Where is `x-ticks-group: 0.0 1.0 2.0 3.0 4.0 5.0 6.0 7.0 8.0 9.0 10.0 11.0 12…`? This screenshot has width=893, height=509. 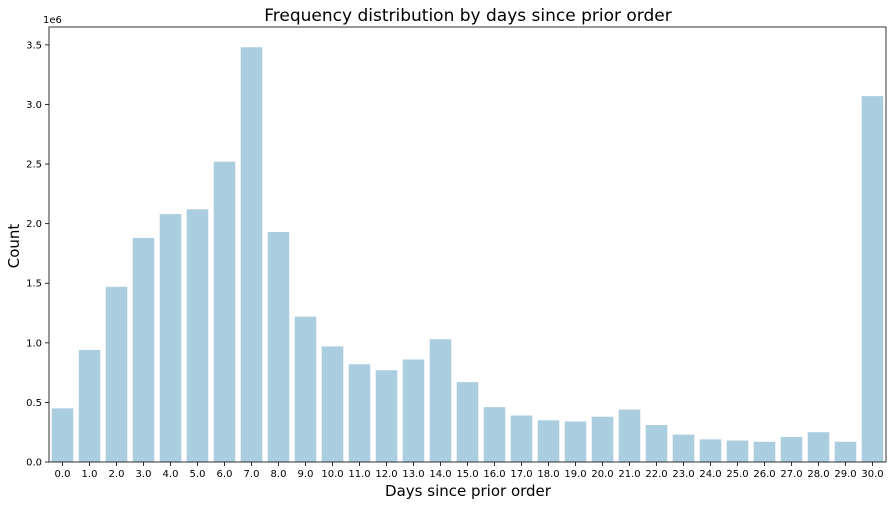 x-ticks-group: 0.0 1.0 2.0 3.0 4.0 5.0 6.0 7.0 8.0 9.0 10.0 11.0 12… is located at coordinates (469, 471).